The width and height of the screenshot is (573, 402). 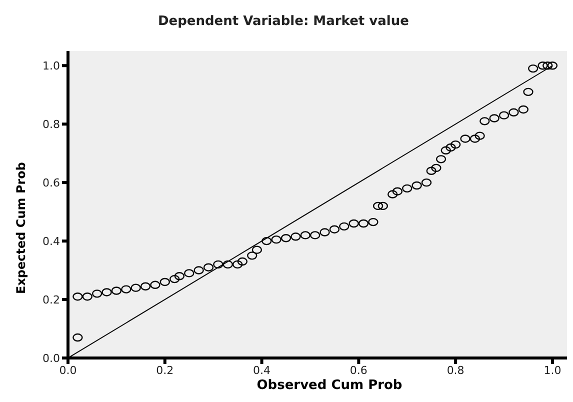 I want to click on y-tick-label: 0.4, so click(x=51, y=241).